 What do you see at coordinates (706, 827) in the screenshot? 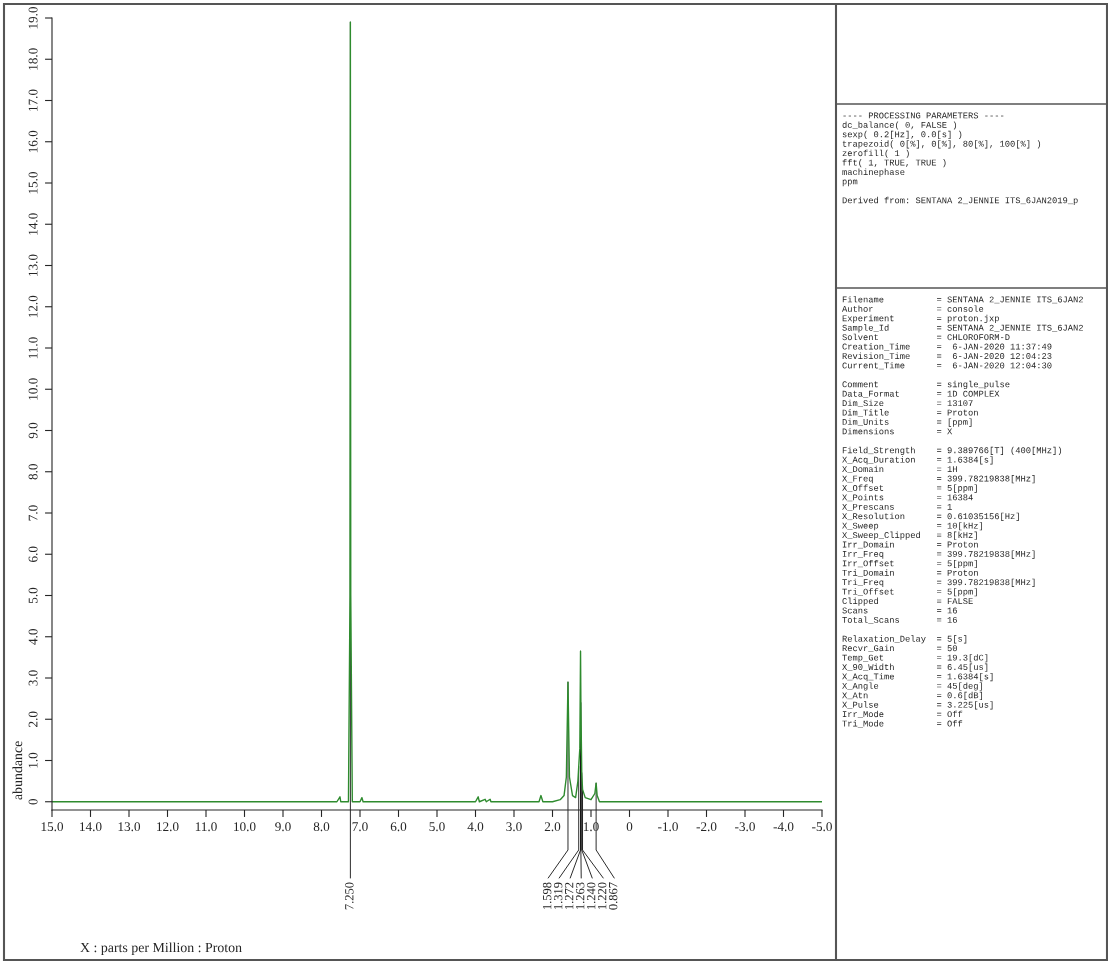
I see `x-tick-label: -2.0` at bounding box center [706, 827].